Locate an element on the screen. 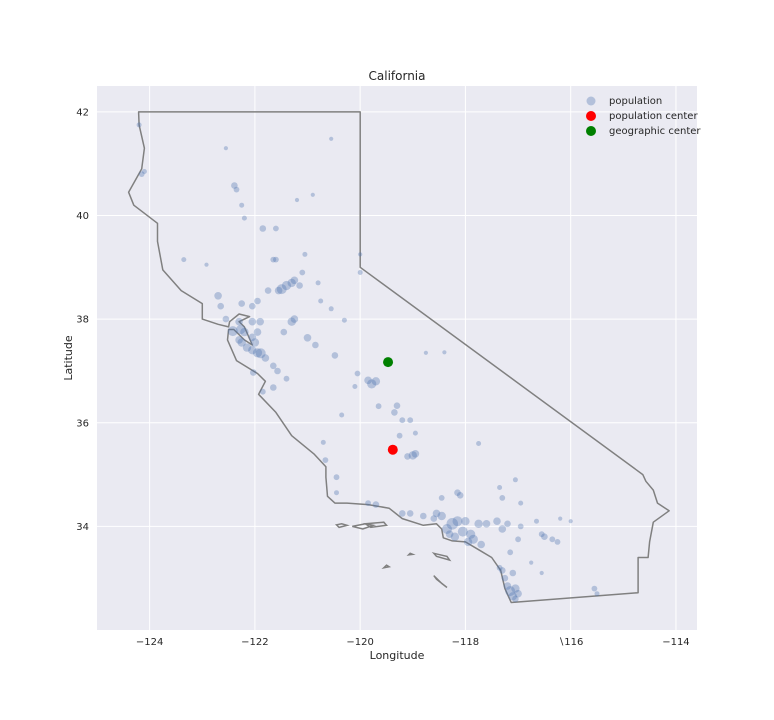 This screenshot has height=720, width=774. x-tick-label: ∖116 is located at coordinates (570, 642).